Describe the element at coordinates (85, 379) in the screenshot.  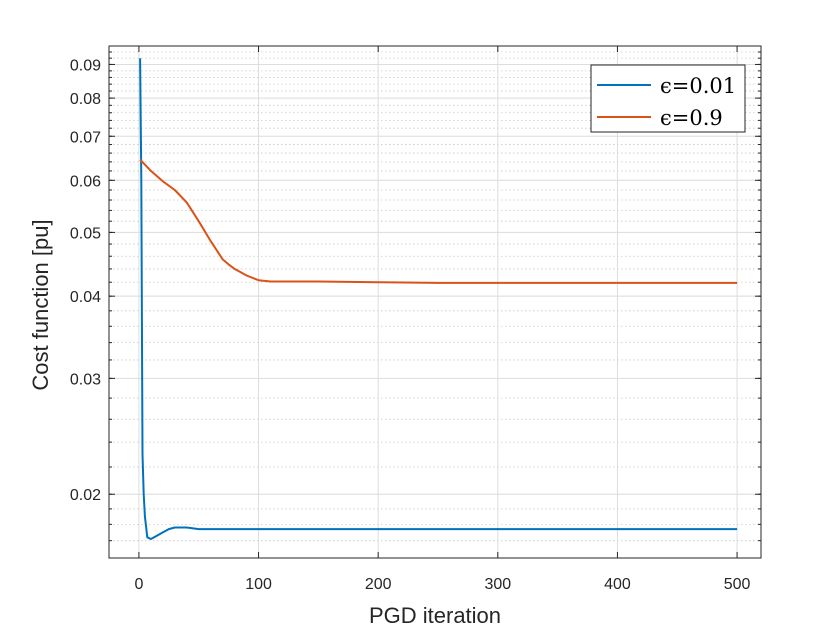
I see `y-tick-label: 0.03` at that location.